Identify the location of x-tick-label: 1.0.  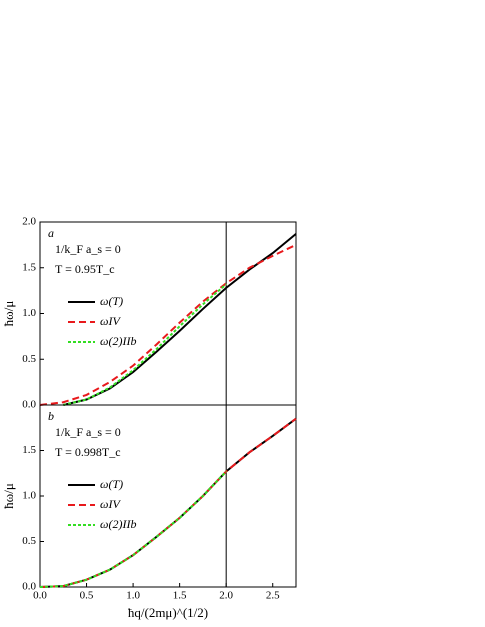
(133, 596).